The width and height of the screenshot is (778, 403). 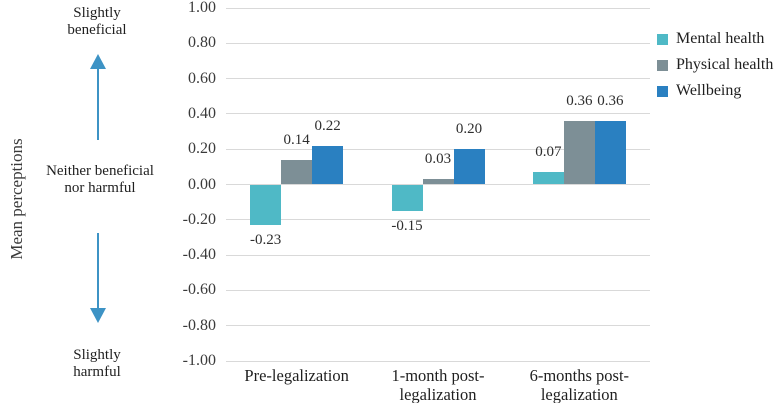 What do you see at coordinates (100, 179) in the screenshot?
I see `axis-annotation-neutral: Neither beneficial nor harmful` at bounding box center [100, 179].